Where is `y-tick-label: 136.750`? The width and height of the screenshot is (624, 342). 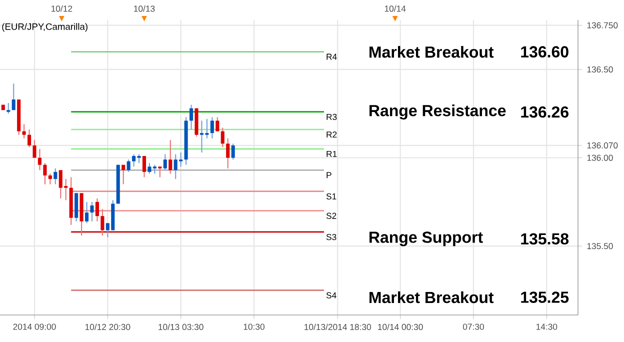
y-tick-label: 136.750 is located at coordinates (602, 25).